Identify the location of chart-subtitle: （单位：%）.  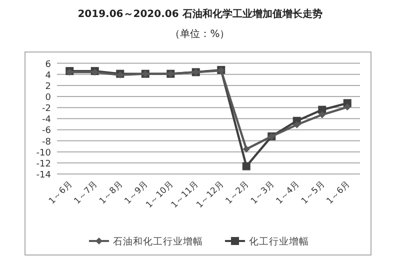
(200, 34).